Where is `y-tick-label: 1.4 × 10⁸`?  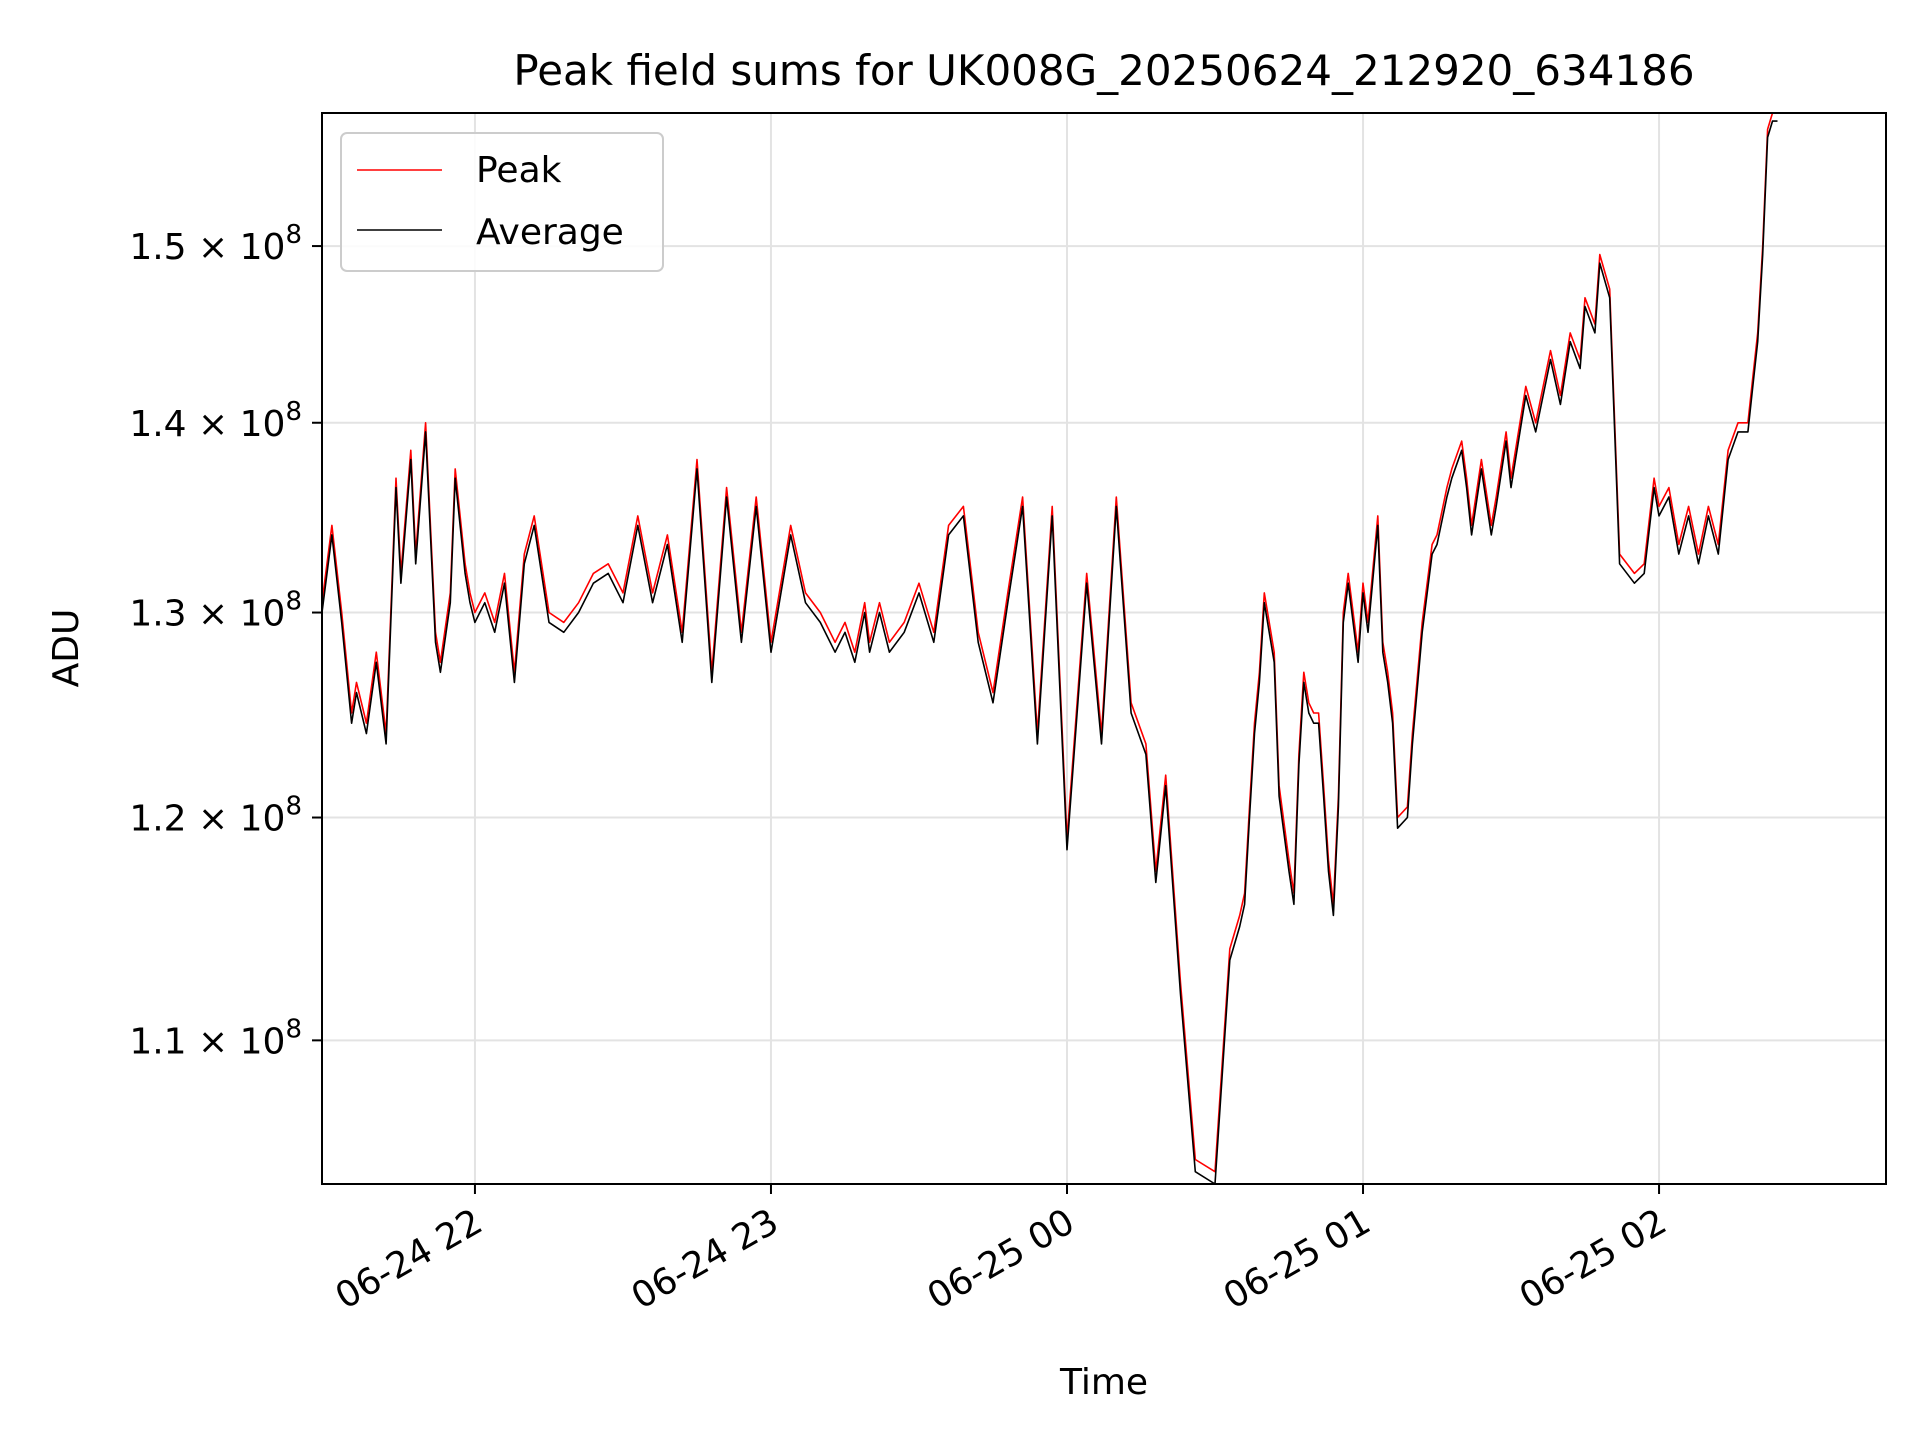
y-tick-label: 1.4 × 10⁸ is located at coordinates (215, 421).